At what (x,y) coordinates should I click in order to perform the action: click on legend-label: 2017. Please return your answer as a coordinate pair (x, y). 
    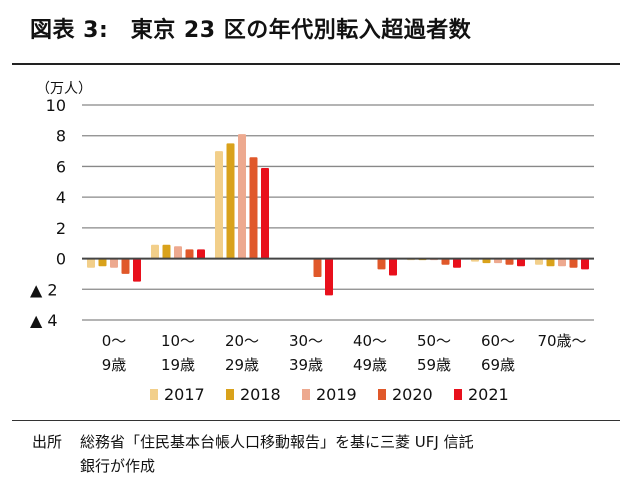
    Looking at the image, I should click on (184, 394).